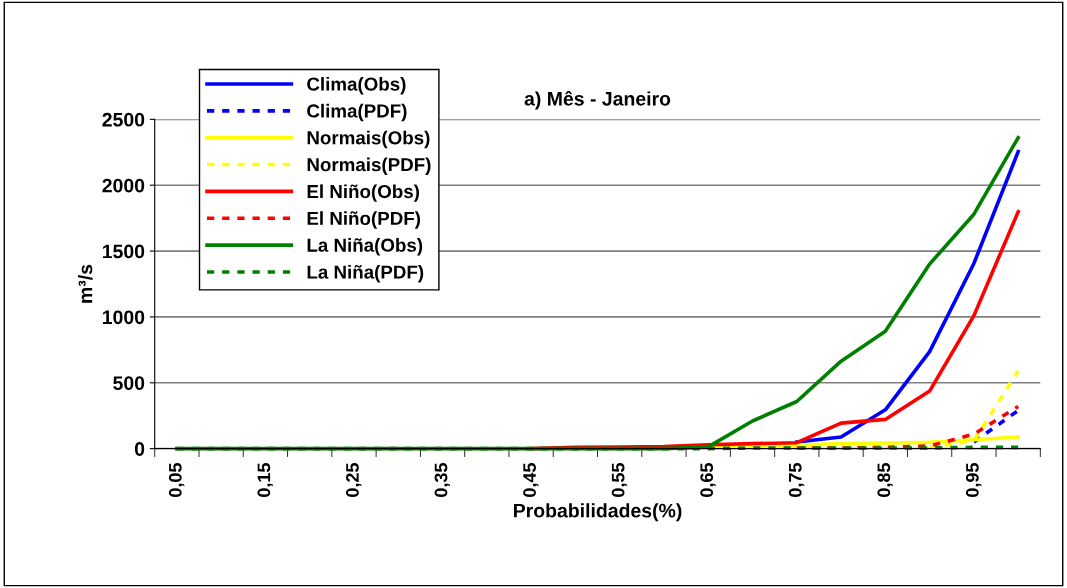 Image resolution: width=1067 pixels, height=588 pixels. Describe the element at coordinates (357, 112) in the screenshot. I see `legend-label: Clima(PDF)` at that location.